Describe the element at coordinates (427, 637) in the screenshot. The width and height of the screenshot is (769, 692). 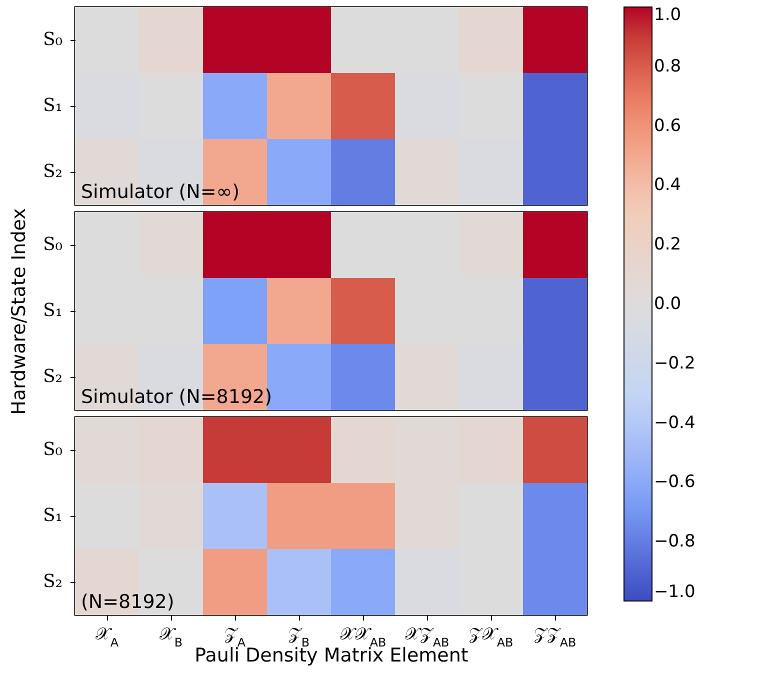
I see `x-tick-label: 𝒳𝒵$_{AB}$` at that location.